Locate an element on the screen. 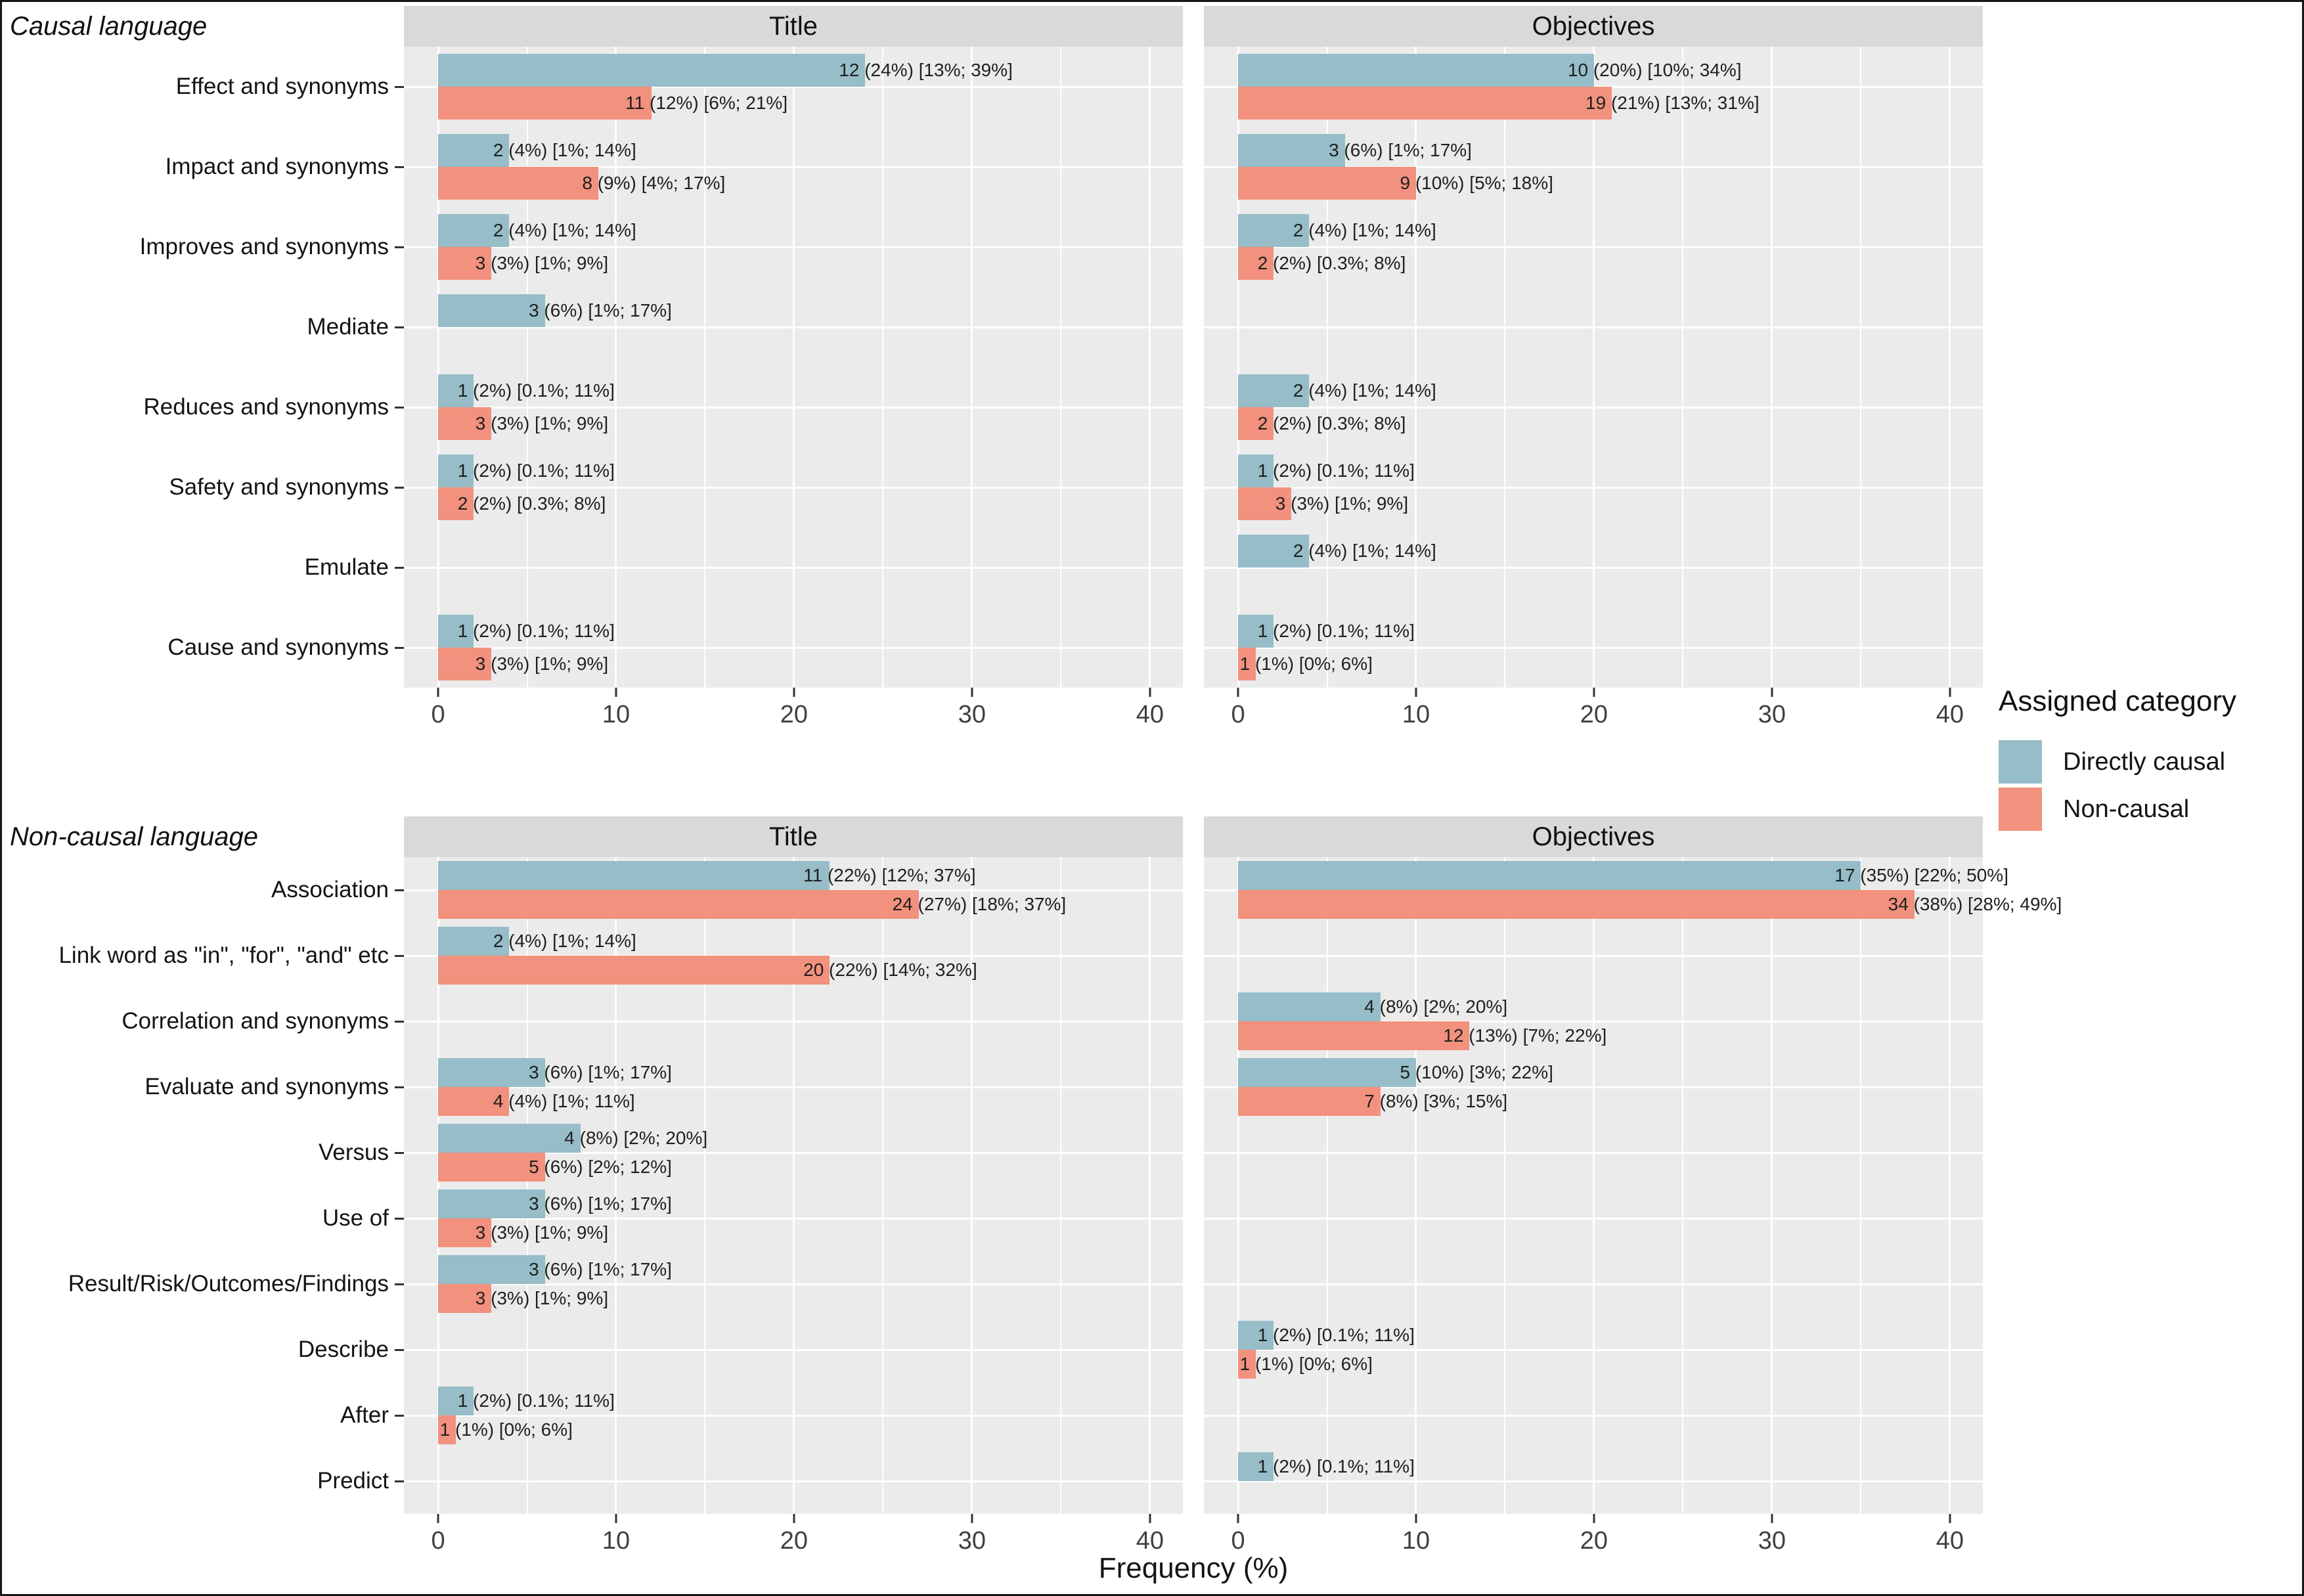 The image size is (2304, 1596). x-axis-non-causal-objectives: 0 10 20 30 40 is located at coordinates (1593, 1537).